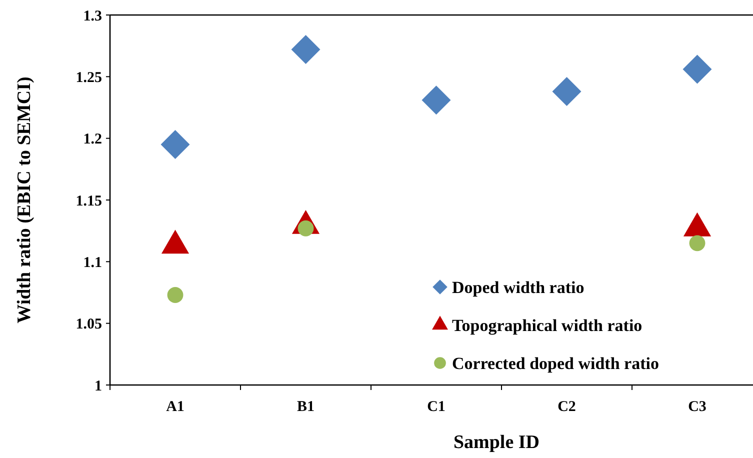 This screenshot has height=458, width=753. Describe the element at coordinates (89, 78) in the screenshot. I see `y-tick-label: 1.25` at that location.